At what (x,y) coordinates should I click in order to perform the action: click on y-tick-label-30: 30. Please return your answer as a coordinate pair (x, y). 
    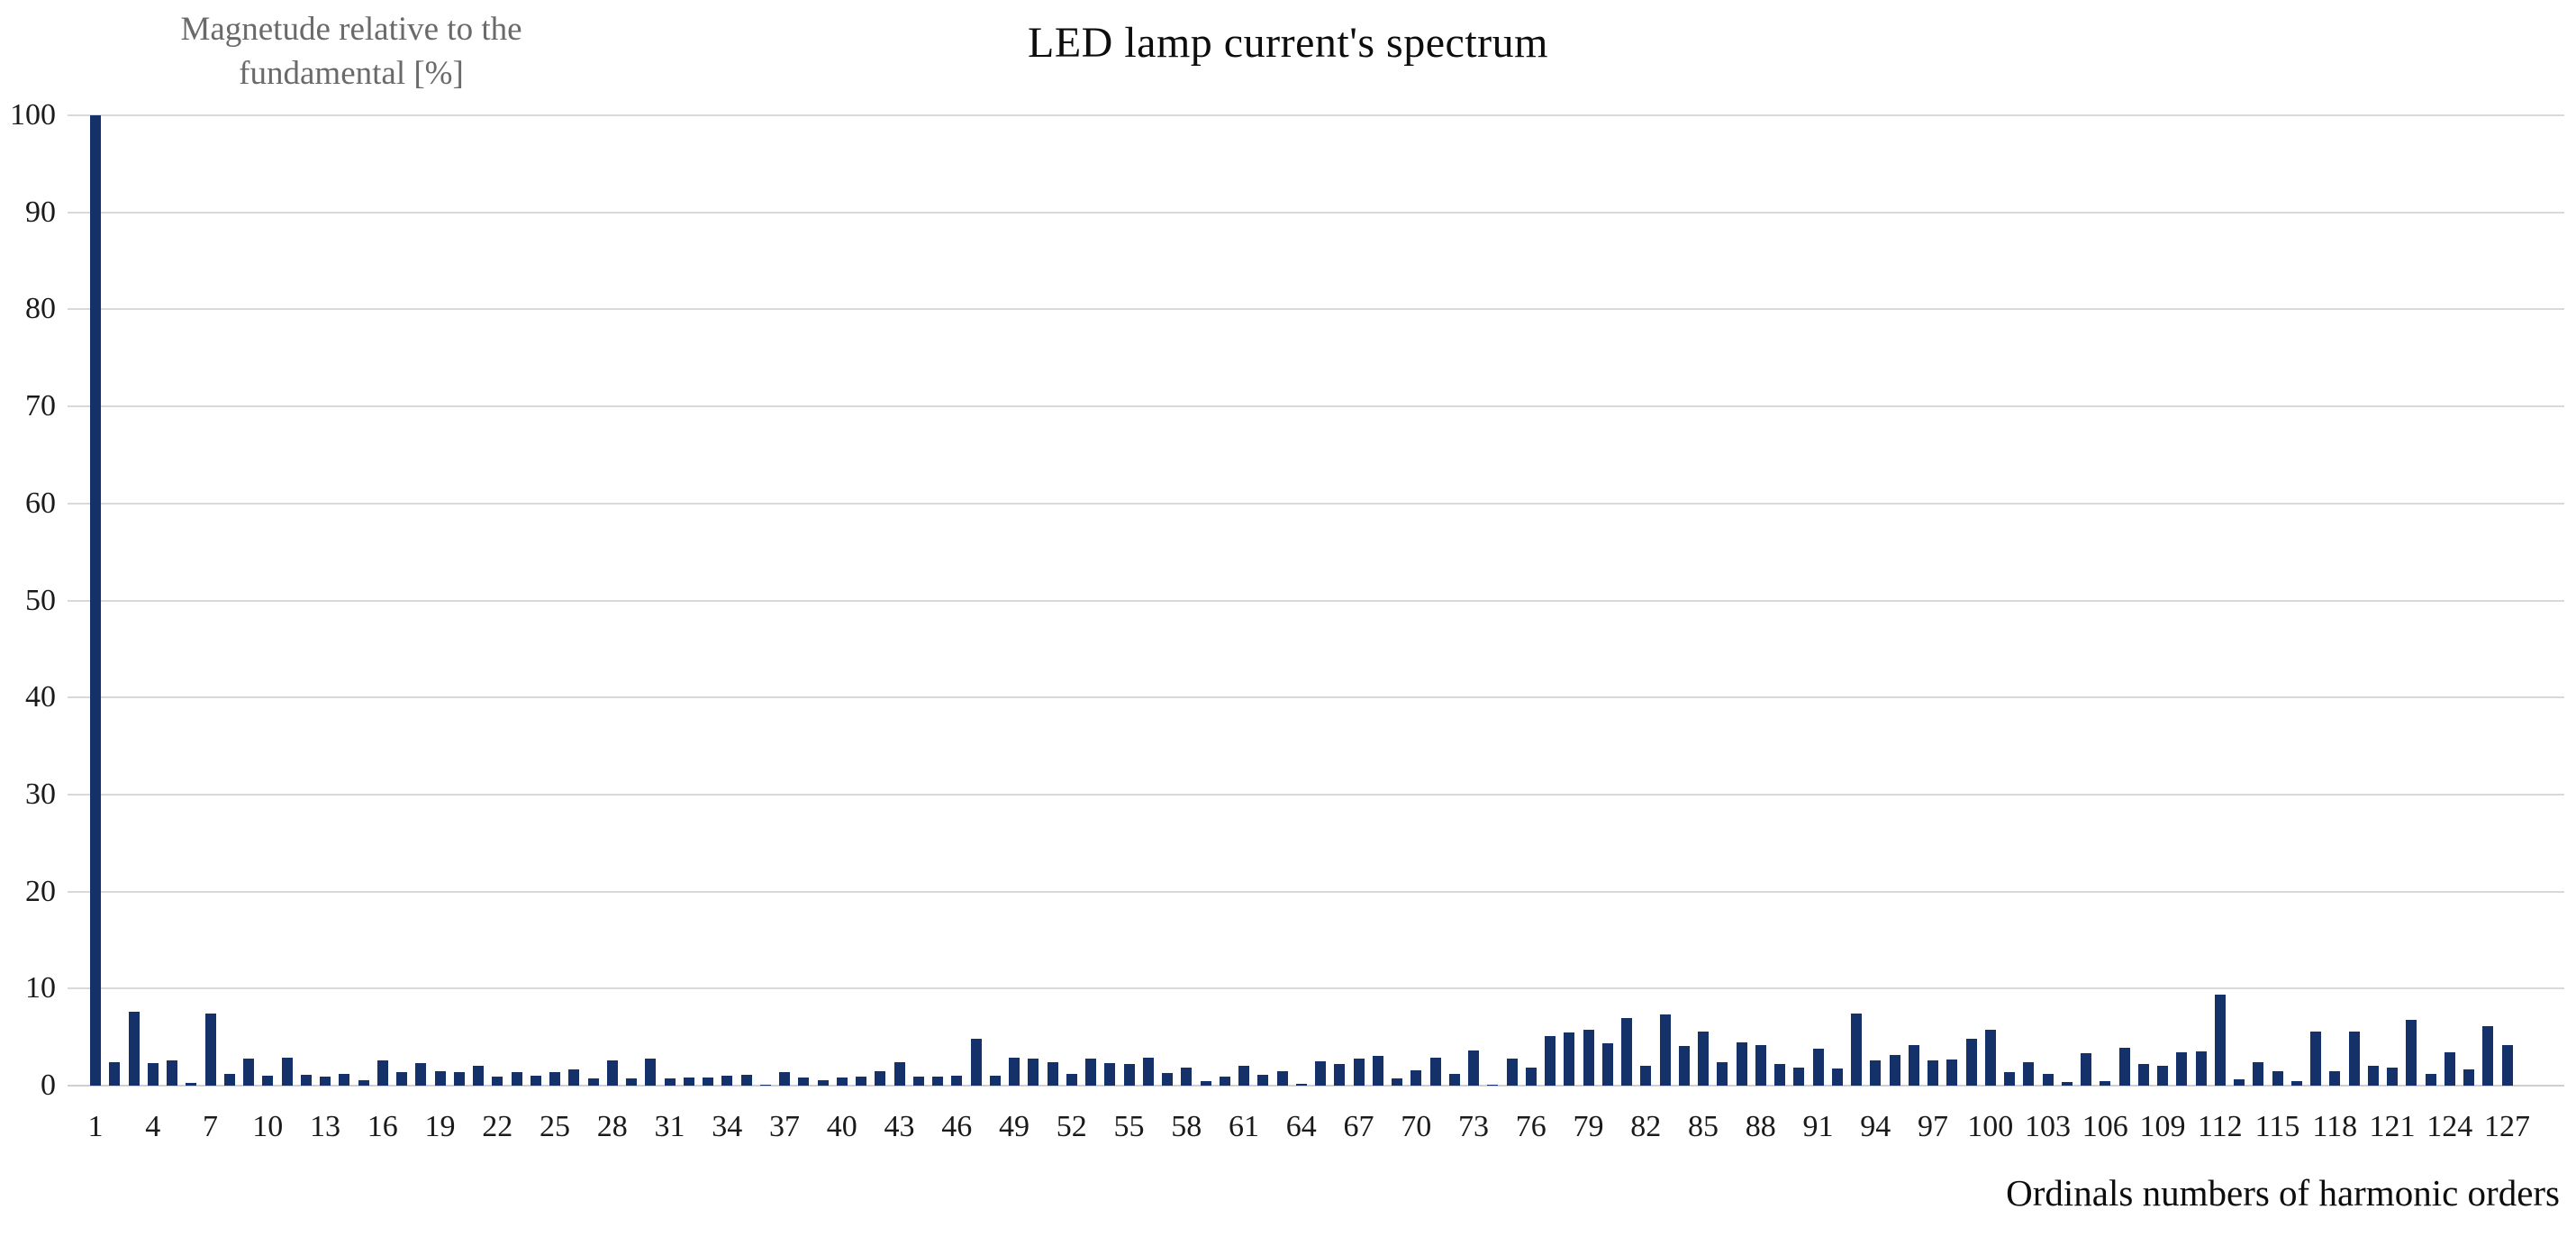
    Looking at the image, I should click on (40, 794).